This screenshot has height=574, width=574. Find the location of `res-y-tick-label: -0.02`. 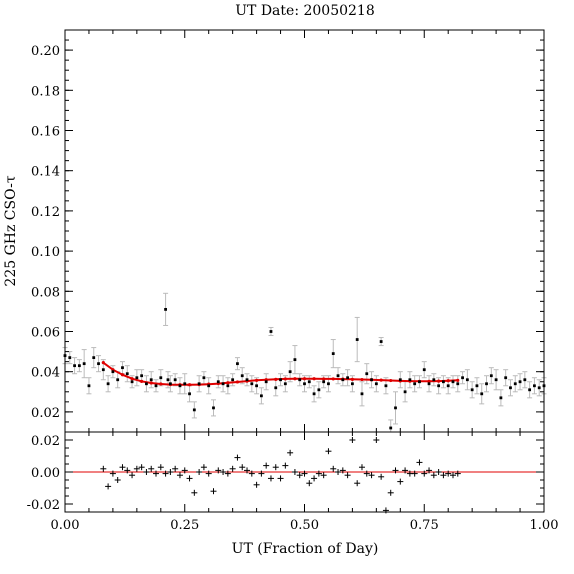

res-y-tick-label: -0.02 is located at coordinates (43, 505).